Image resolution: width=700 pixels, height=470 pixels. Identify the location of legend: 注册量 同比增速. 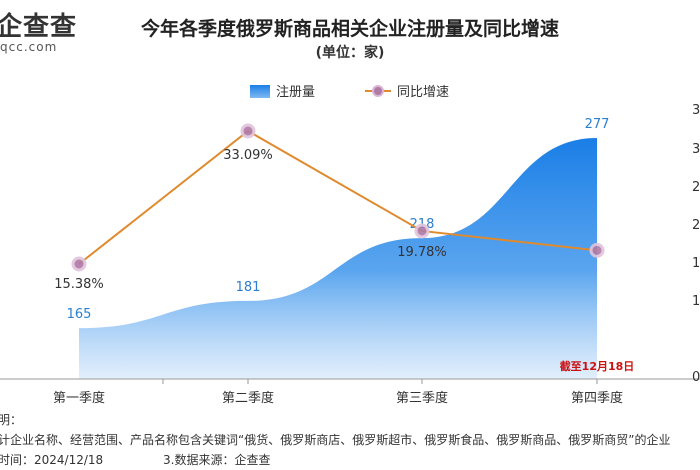
(349, 92).